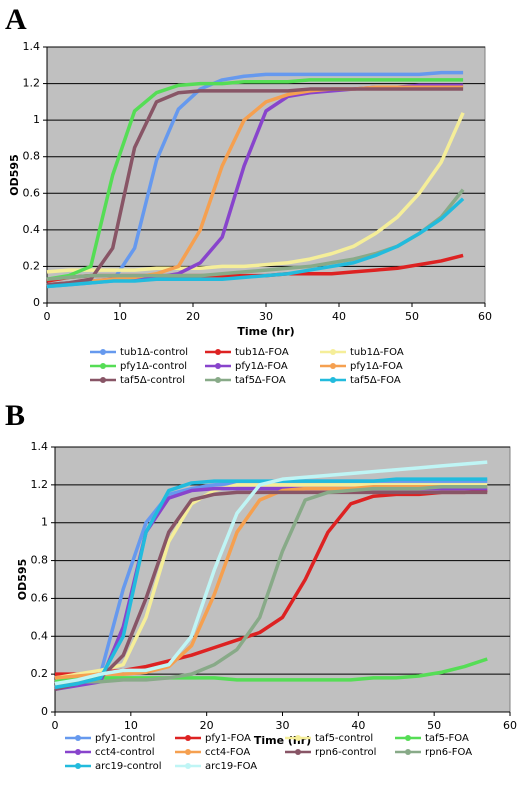 Image resolution: width=519 pixels, height=800 pixels. Describe the element at coordinates (447, 738) in the screenshot. I see `legend-label: taf5-FOA` at that location.